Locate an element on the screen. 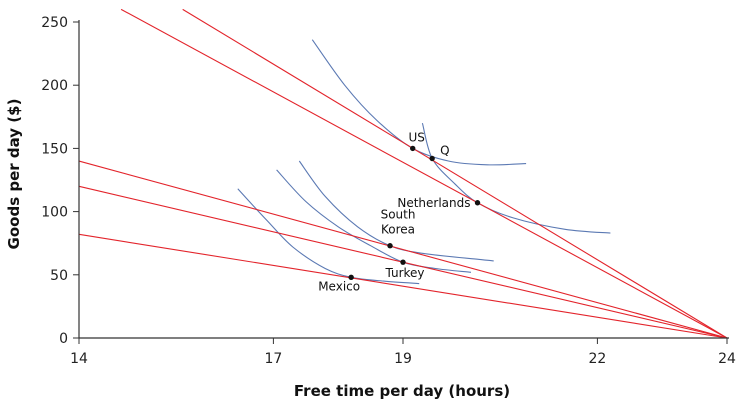  x-tick-label: 17 is located at coordinates (273, 359).